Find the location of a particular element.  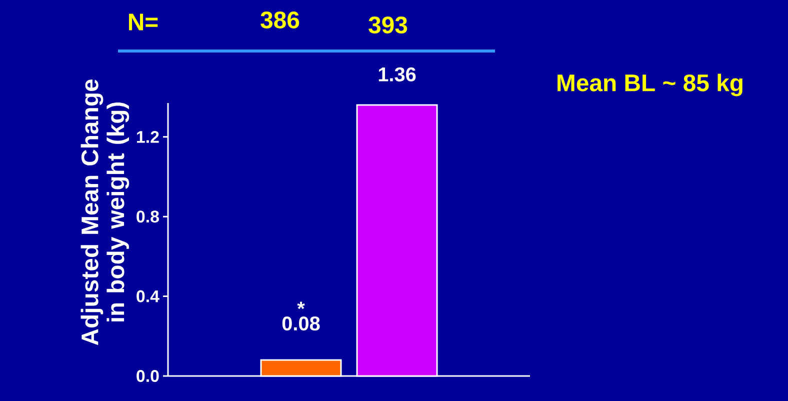

text: Mean BL ~ 85 kg is located at coordinates (650, 85).